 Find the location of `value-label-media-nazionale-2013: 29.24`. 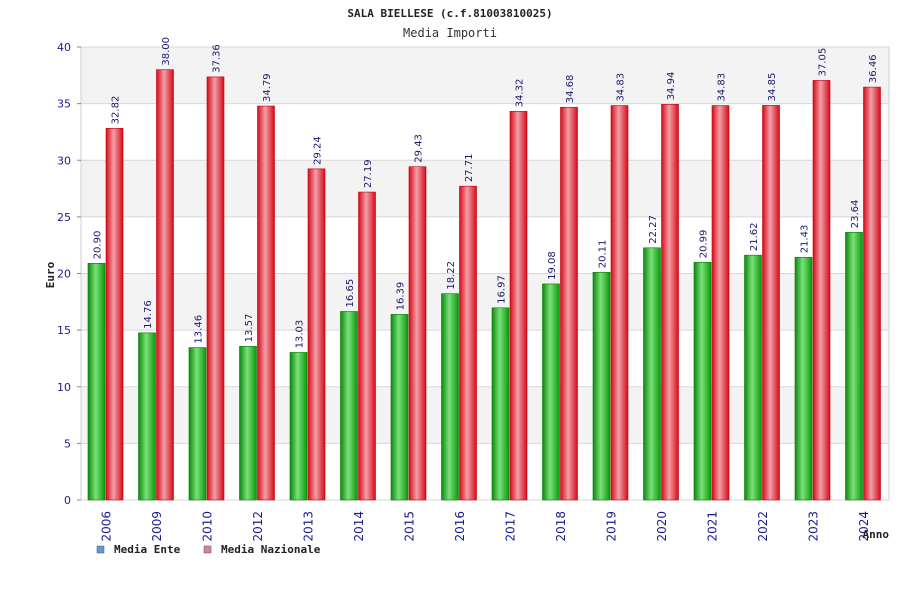

value-label-media-nazionale-2013: 29.24 is located at coordinates (318, 150).